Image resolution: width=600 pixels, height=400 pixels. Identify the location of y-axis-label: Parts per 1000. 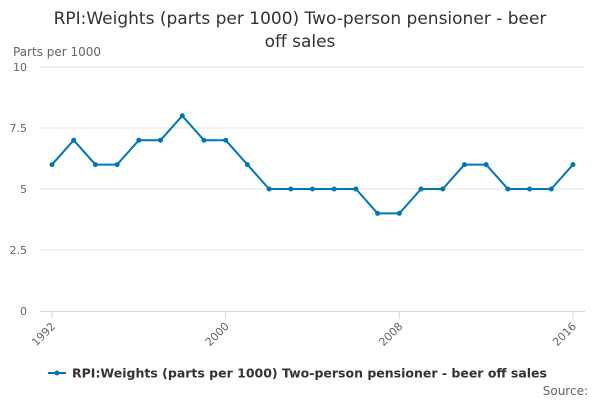
(57, 52).